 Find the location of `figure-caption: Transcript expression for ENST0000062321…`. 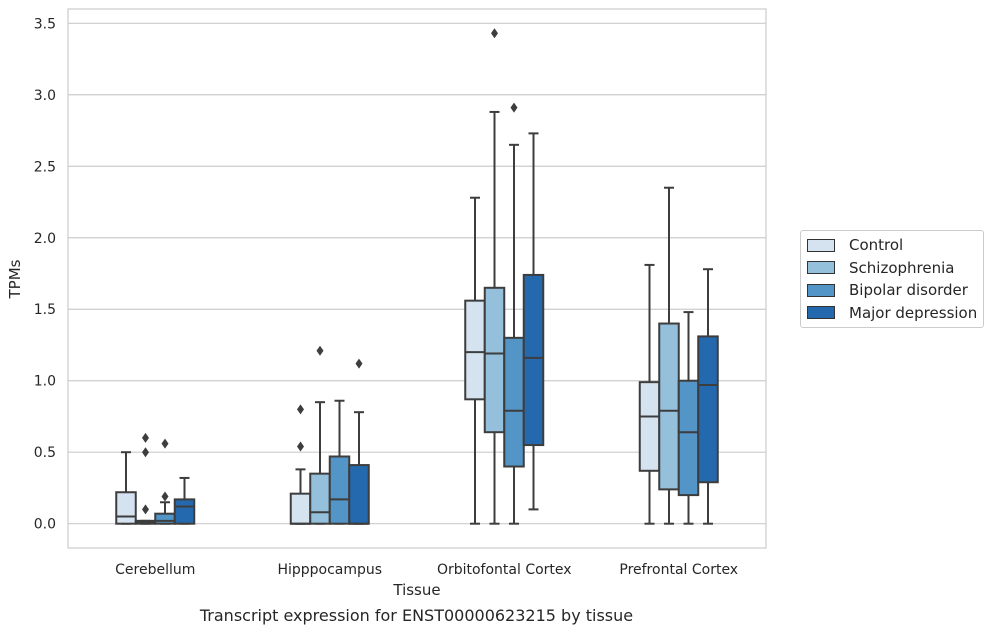

figure-caption: Transcript expression for ENST0000062321… is located at coordinates (416, 615).